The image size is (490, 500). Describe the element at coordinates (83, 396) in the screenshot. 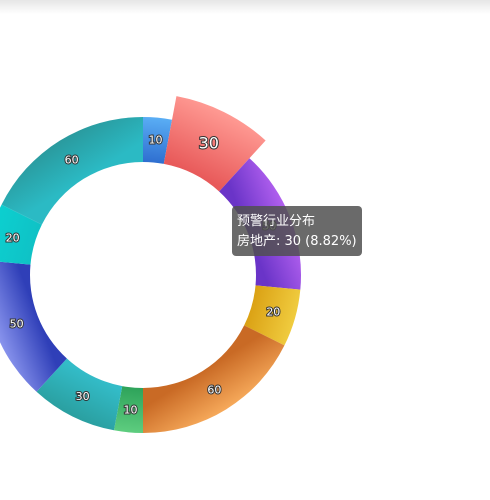

I see `slice-label-6: 30` at that location.